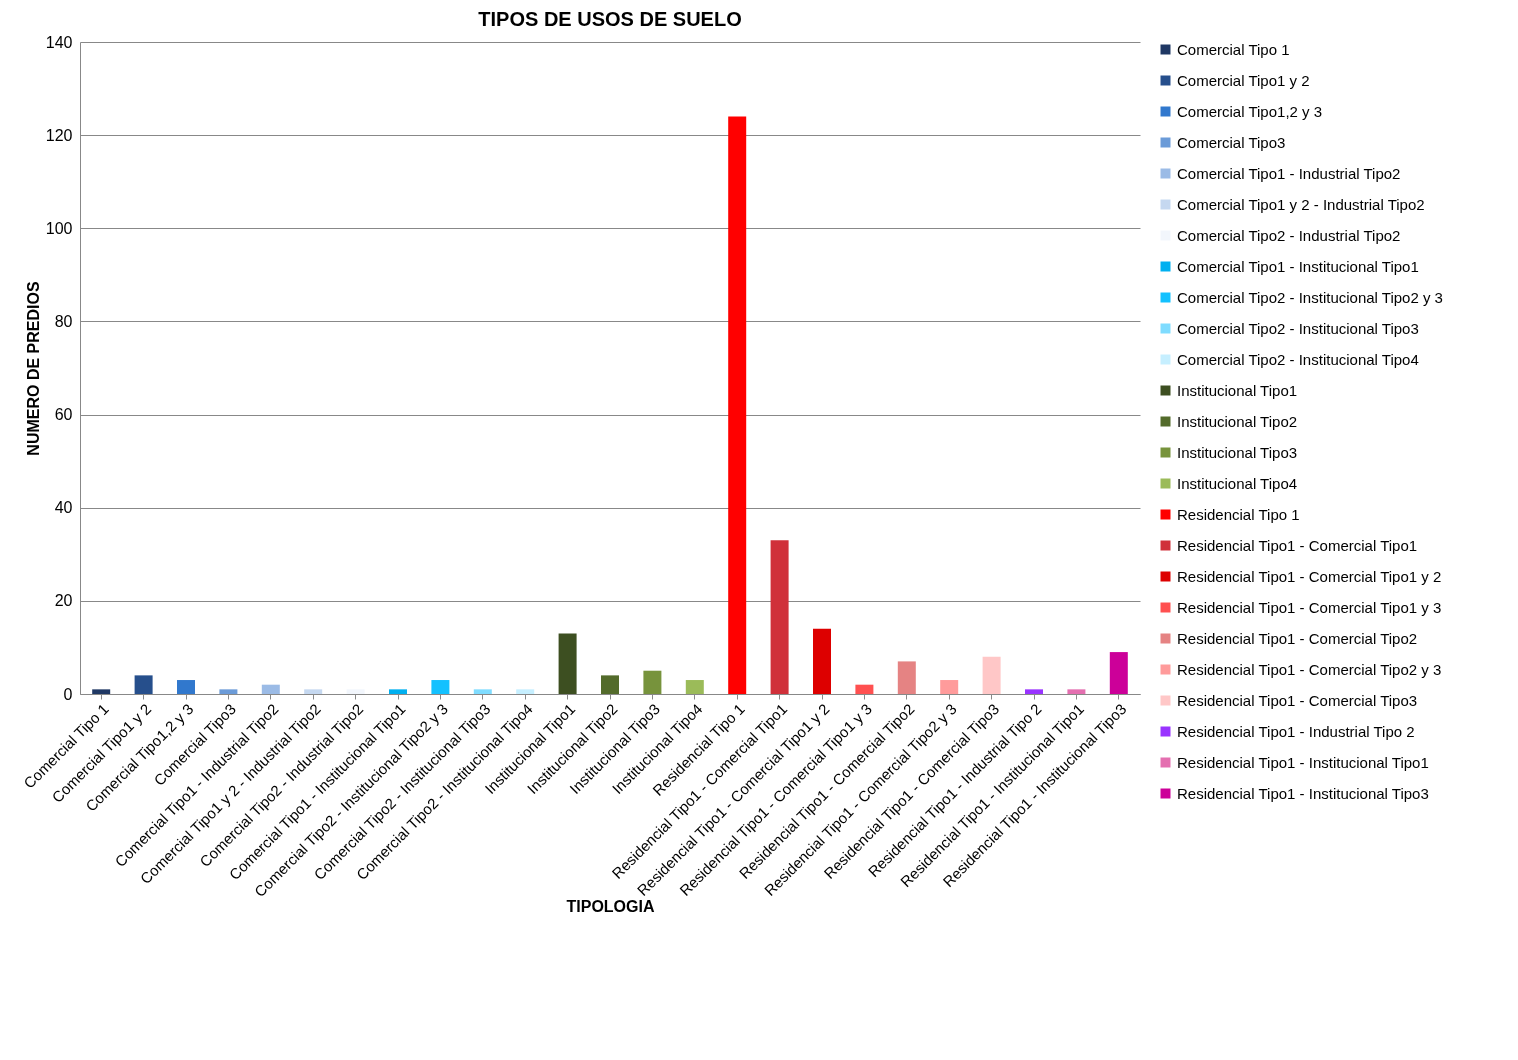  Describe the element at coordinates (63, 508) in the screenshot. I see `y-tick-label: 40` at that location.